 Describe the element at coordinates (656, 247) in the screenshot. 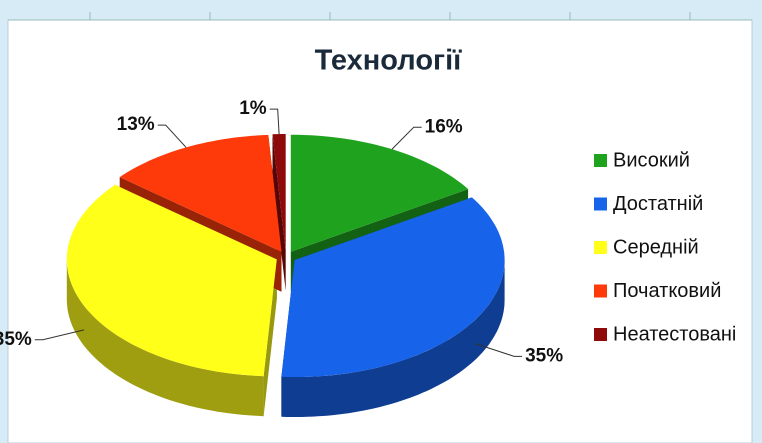

I see `legend-label: Середній` at that location.